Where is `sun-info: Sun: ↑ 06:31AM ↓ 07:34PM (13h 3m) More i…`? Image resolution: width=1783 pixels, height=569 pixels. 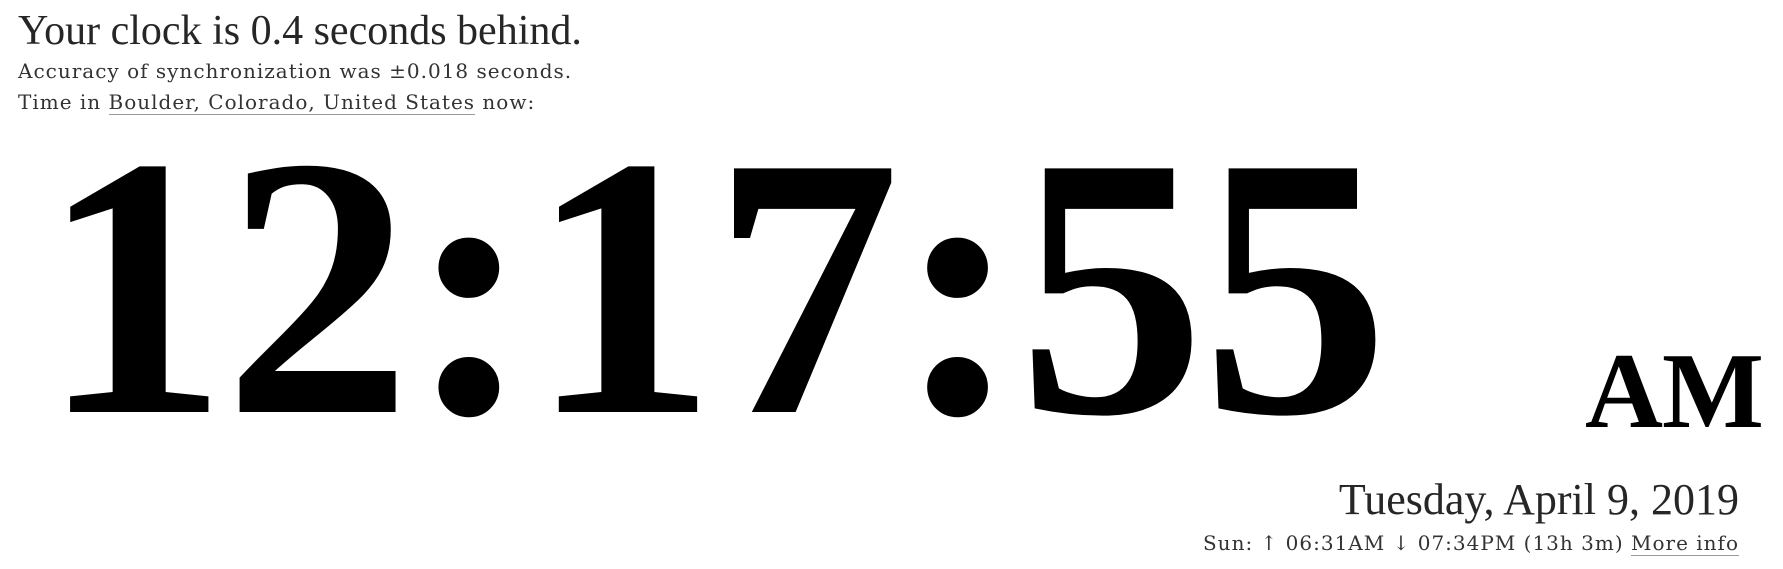
sun-info: Sun: ↑ 06:31AM ↓ 07:34PM (13h 3m) More i… is located at coordinates (1471, 543).